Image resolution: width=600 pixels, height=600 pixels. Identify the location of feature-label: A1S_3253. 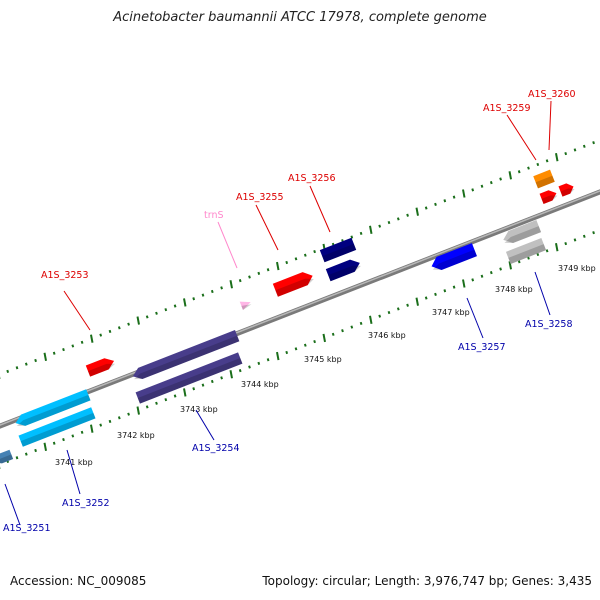
(65, 275).